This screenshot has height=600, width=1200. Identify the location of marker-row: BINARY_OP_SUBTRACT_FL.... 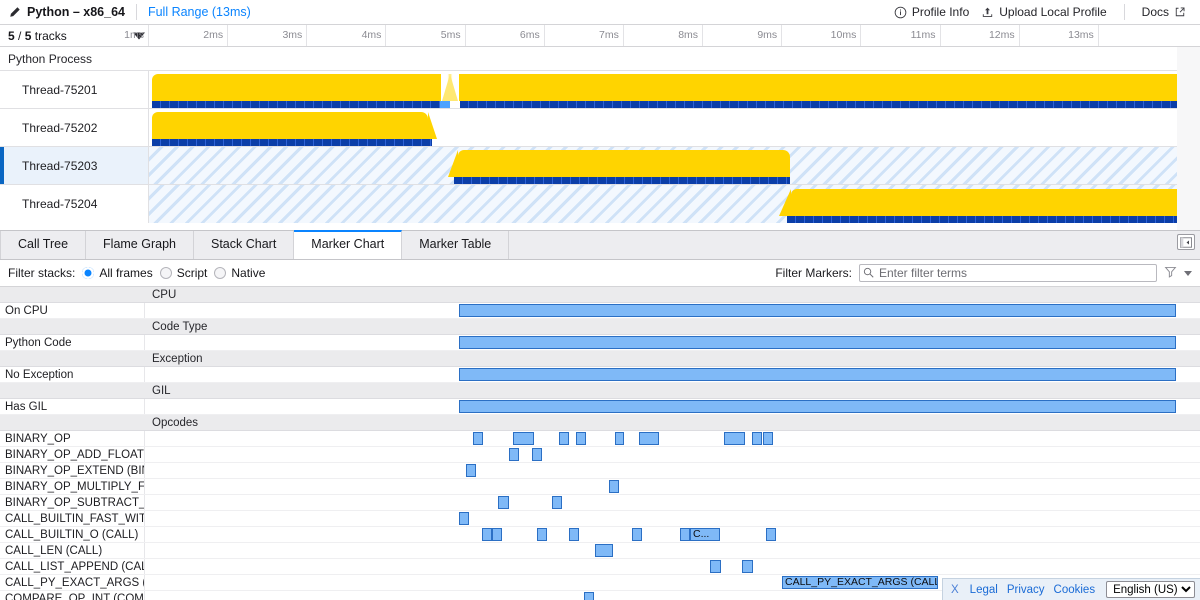
(600, 503).